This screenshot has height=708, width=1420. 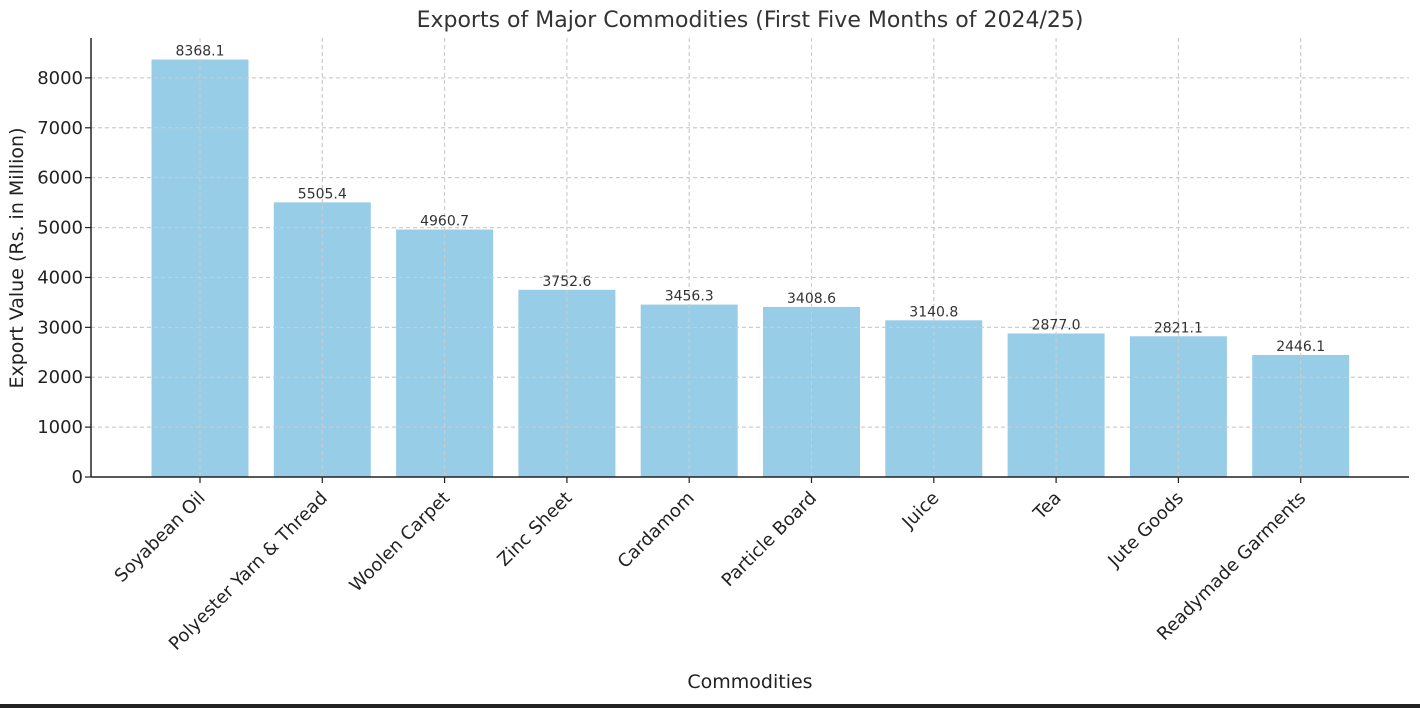 What do you see at coordinates (534, 529) in the screenshot?
I see `x-tick-label: Zinc Sheet` at bounding box center [534, 529].